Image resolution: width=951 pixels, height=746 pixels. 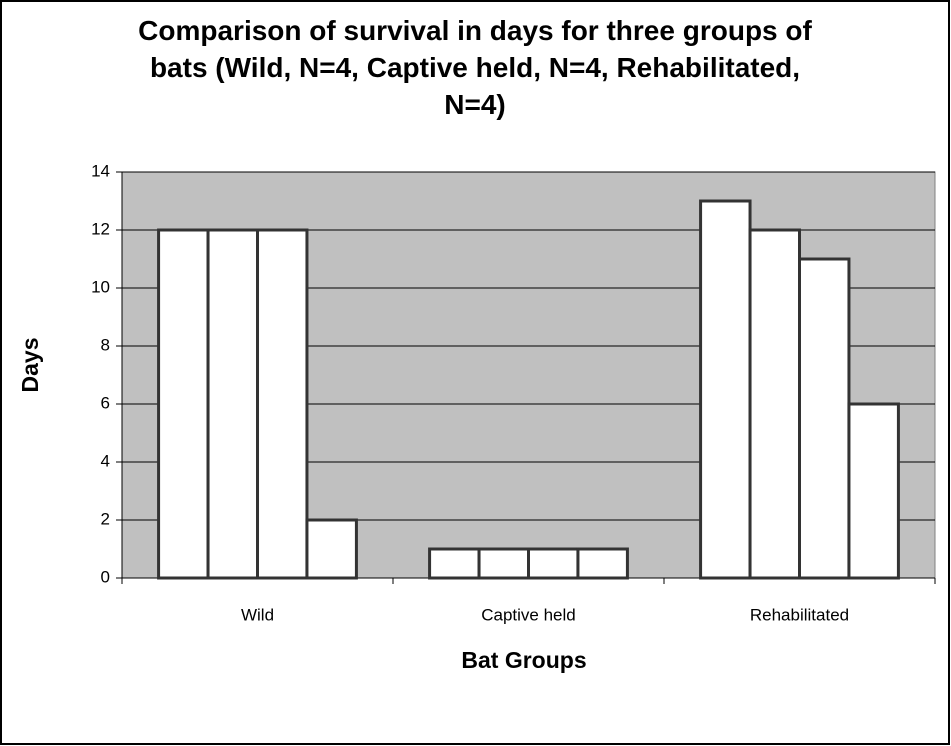 What do you see at coordinates (528, 614) in the screenshot?
I see `x-tick-label: Captive held` at bounding box center [528, 614].